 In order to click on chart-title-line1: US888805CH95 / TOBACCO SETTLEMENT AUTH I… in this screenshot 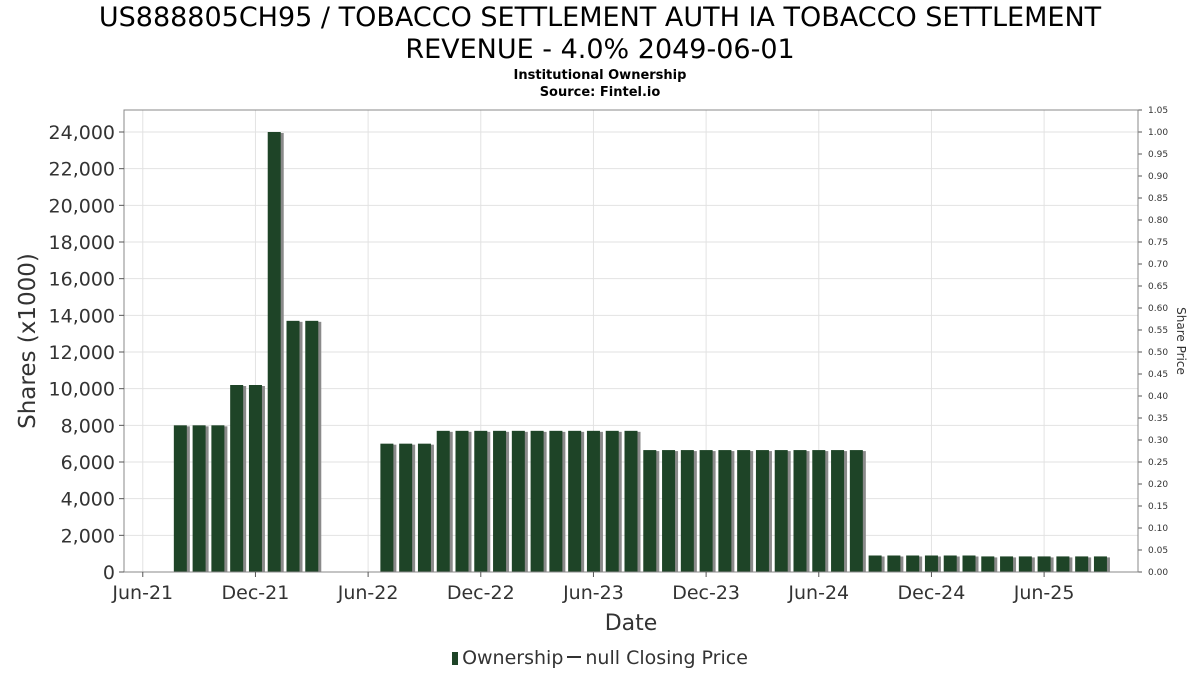, I will do `click(600, 17)`.